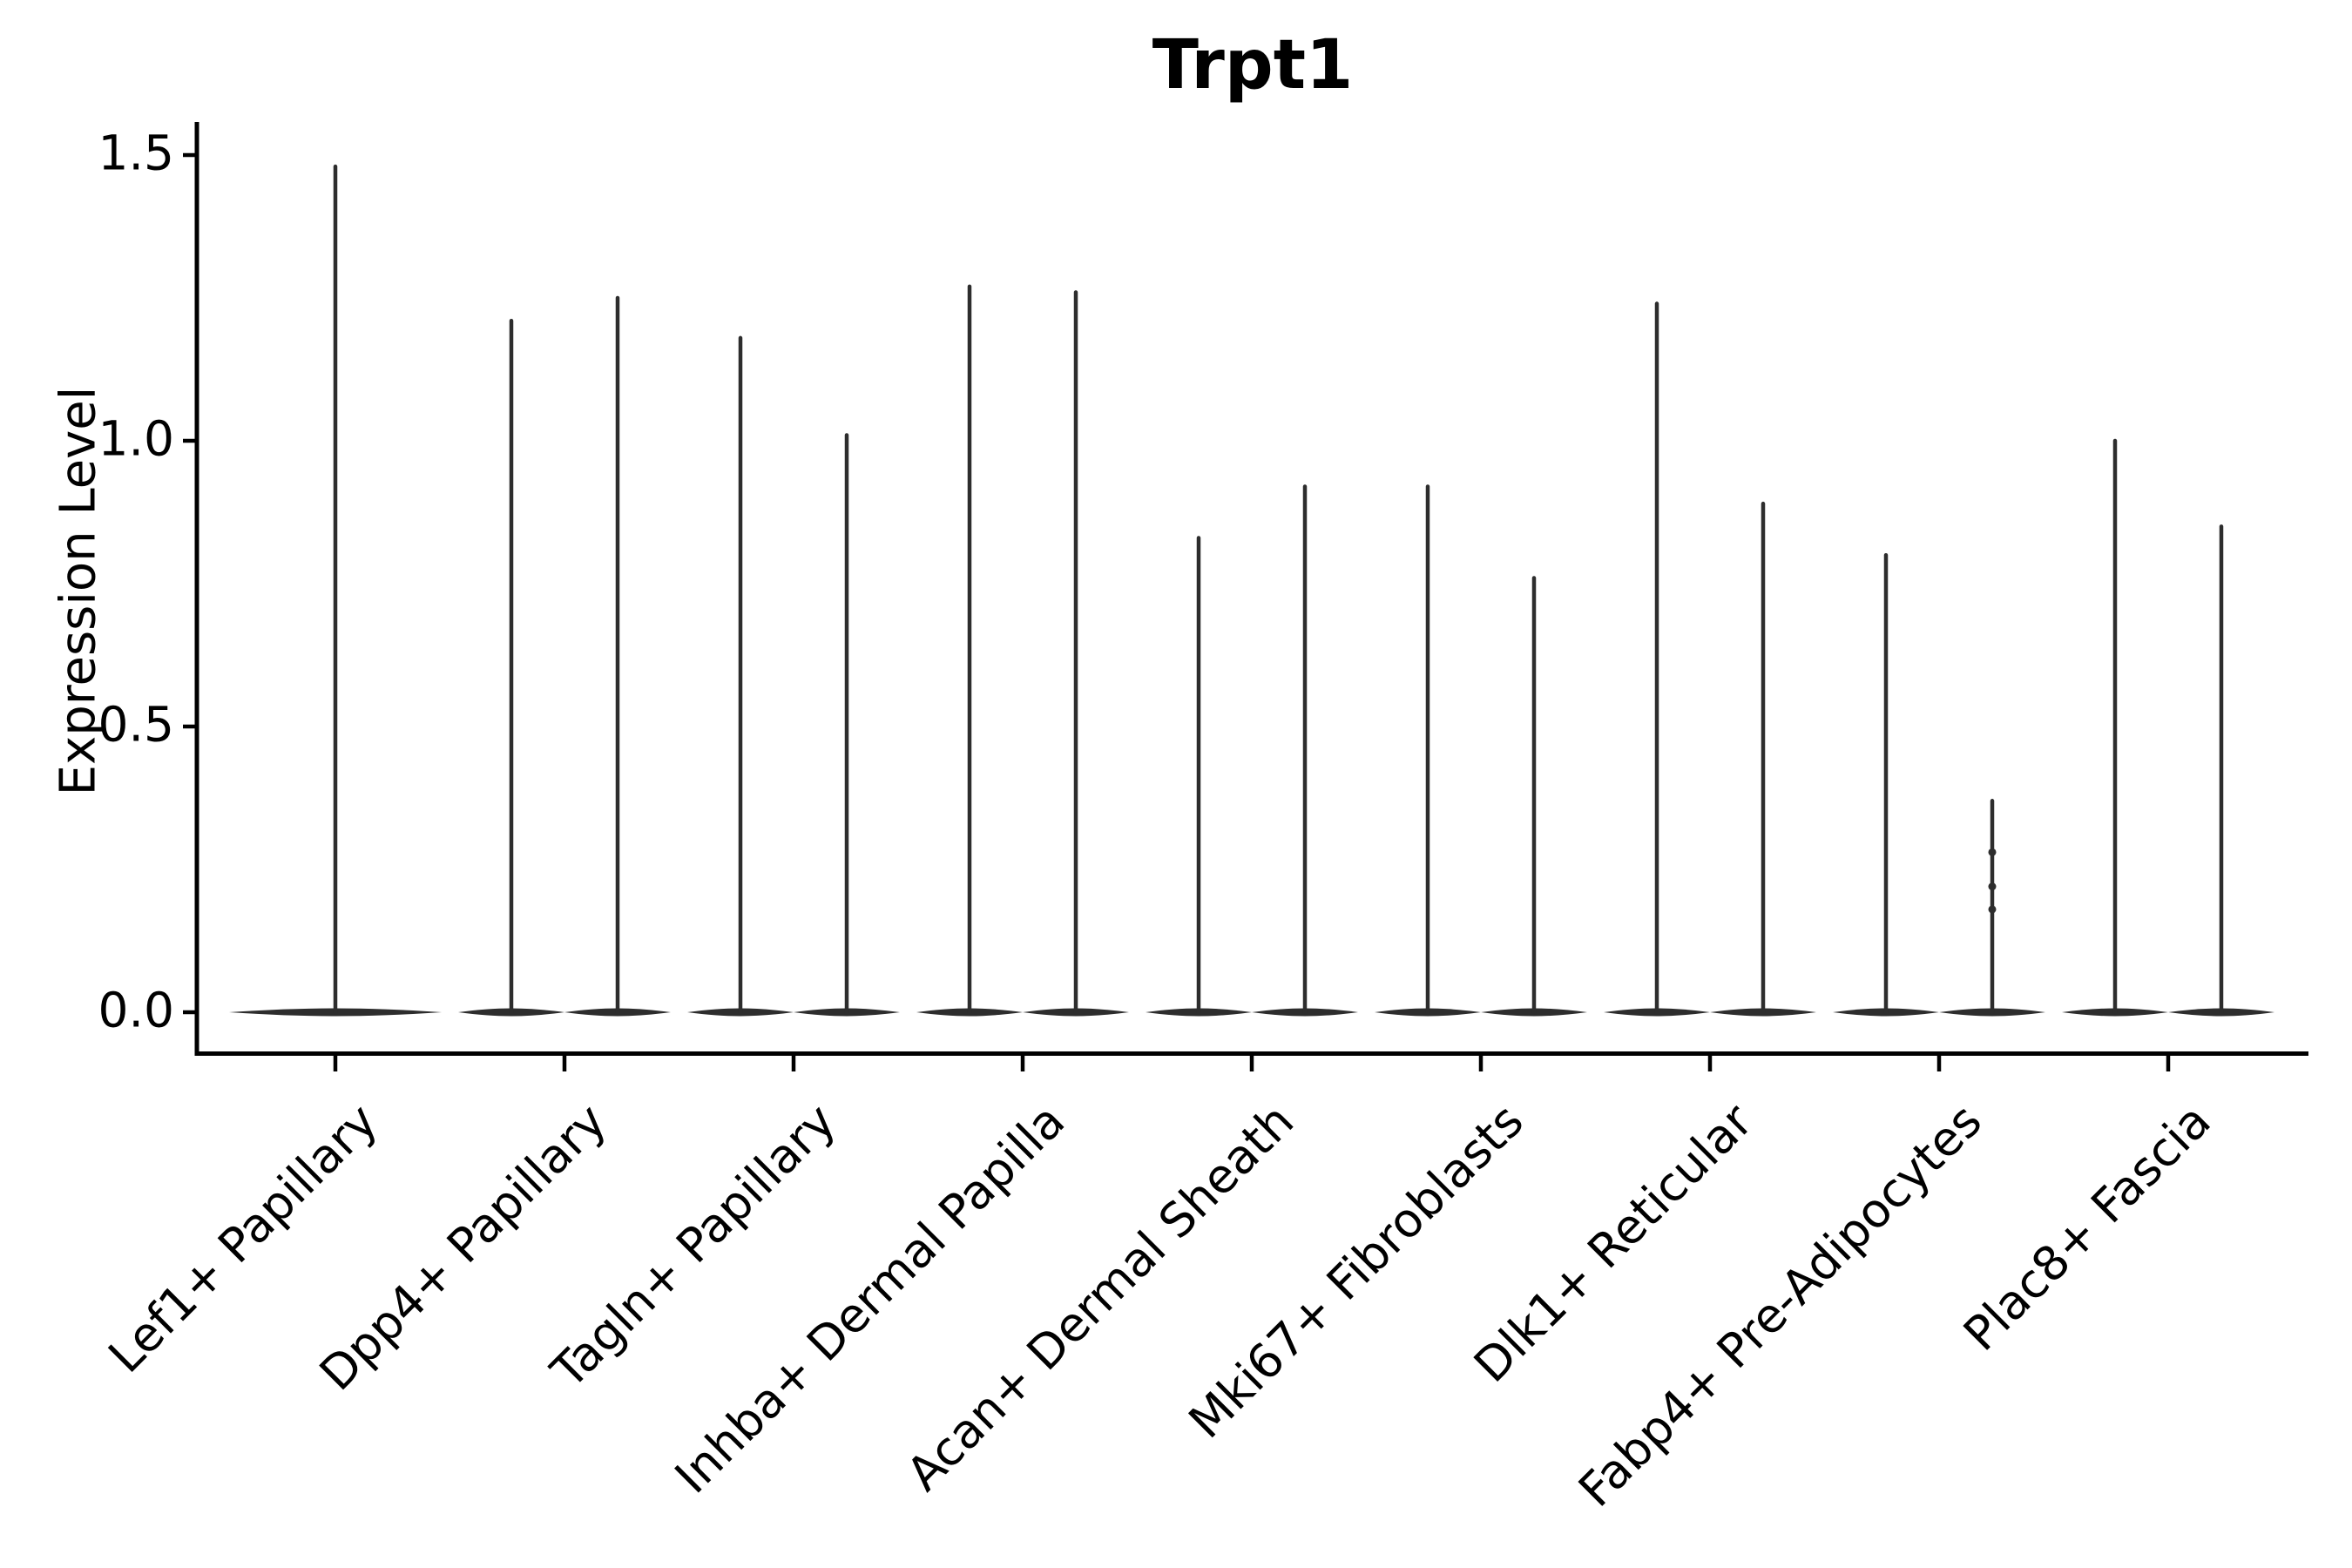 The height and width of the screenshot is (1568, 2352). What do you see at coordinates (136, 153) in the screenshot?
I see `y-tick-label: 1.5` at bounding box center [136, 153].